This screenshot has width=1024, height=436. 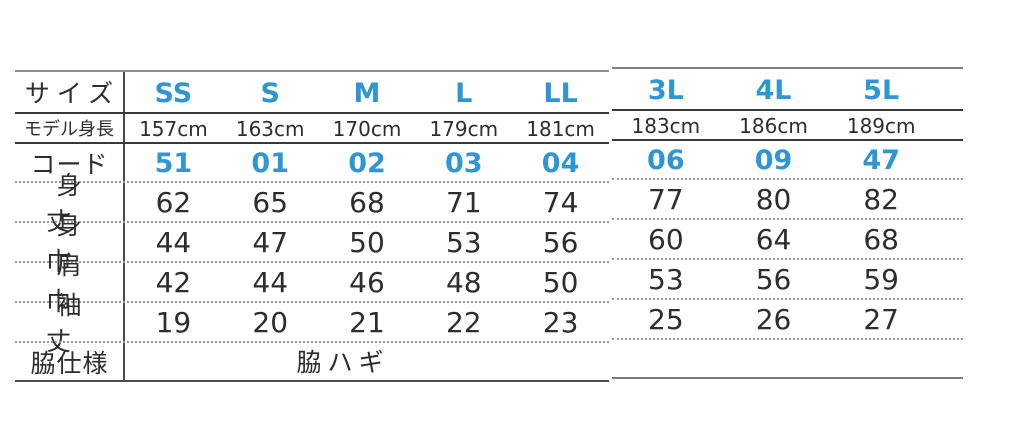 I want to click on row-size: 3L 4L 5L, so click(x=787, y=89).